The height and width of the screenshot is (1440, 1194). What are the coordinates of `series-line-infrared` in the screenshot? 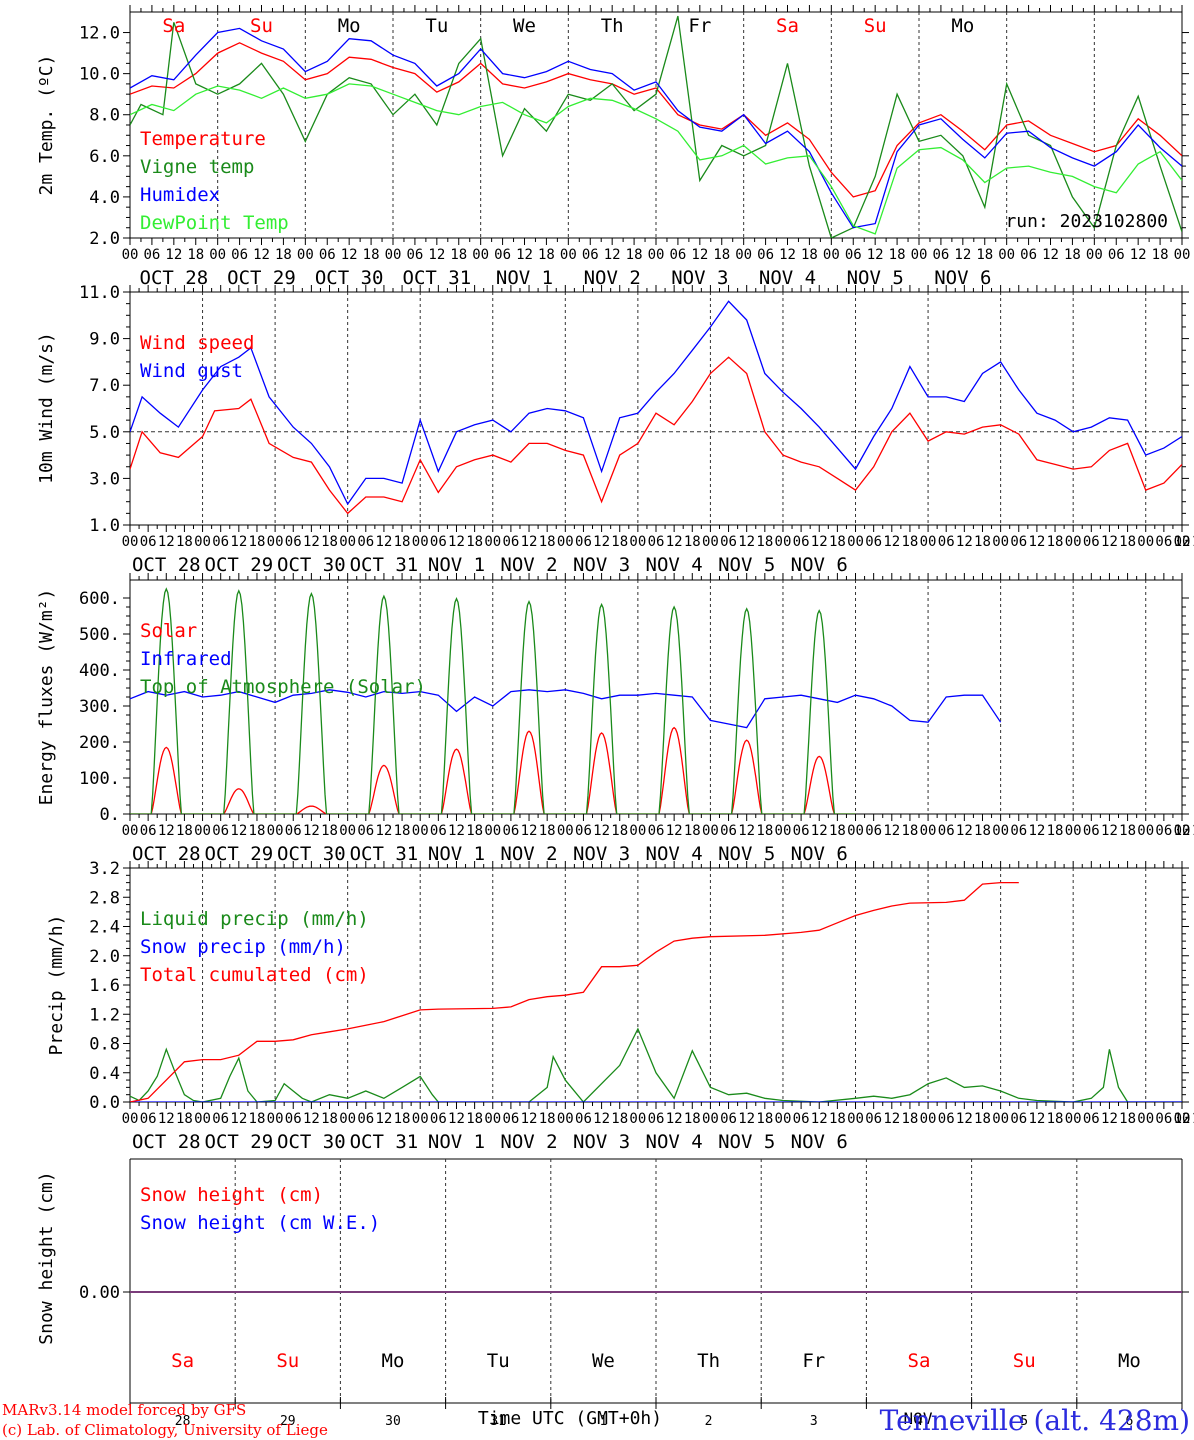 It's located at (566, 709).